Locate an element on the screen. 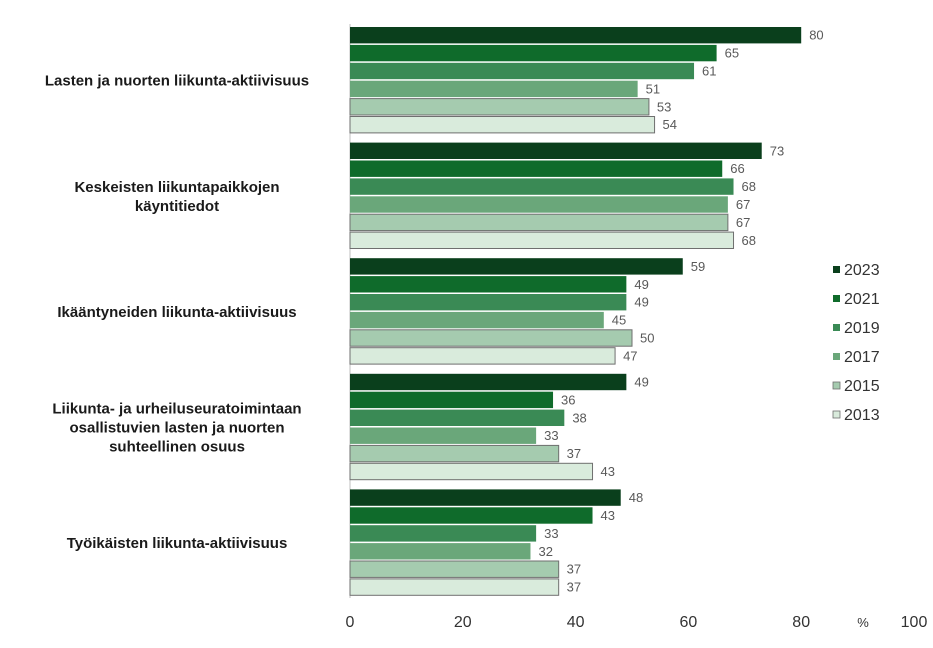 This screenshot has height=648, width=933. data-label-2017-0: 51 is located at coordinates (653, 88).